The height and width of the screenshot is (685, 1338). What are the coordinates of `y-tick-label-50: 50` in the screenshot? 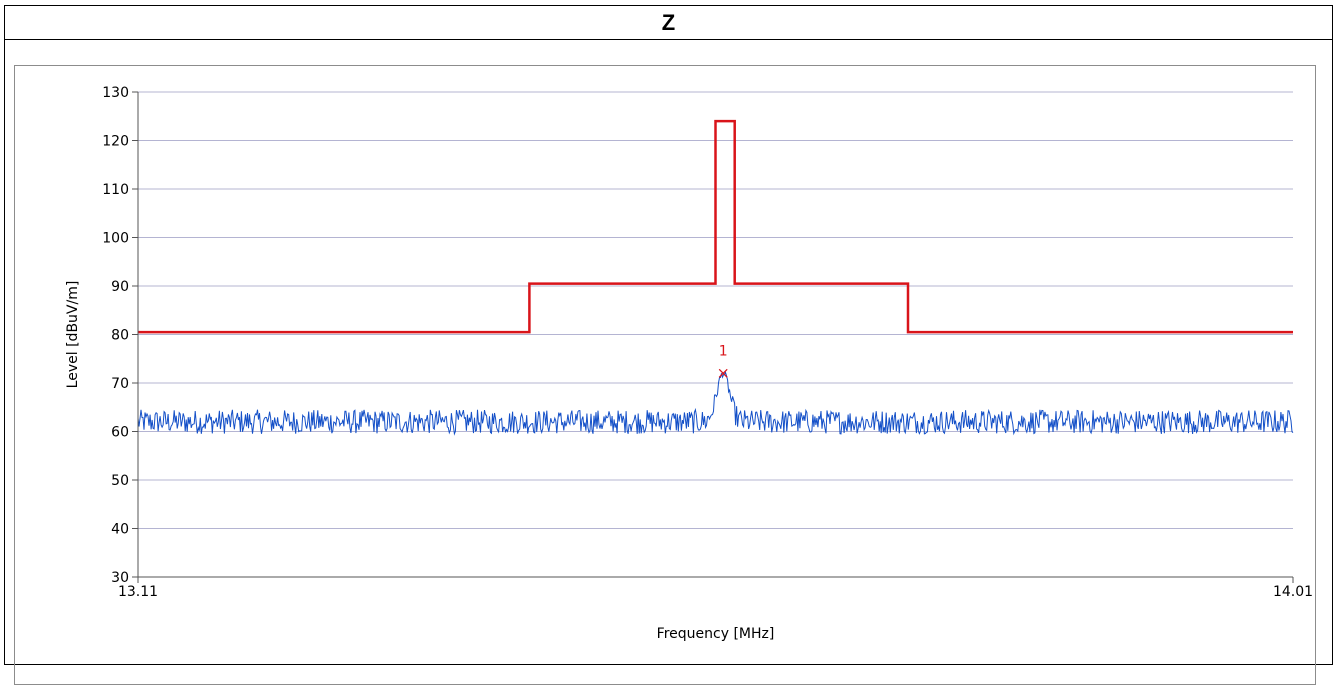 It's located at (120, 481).